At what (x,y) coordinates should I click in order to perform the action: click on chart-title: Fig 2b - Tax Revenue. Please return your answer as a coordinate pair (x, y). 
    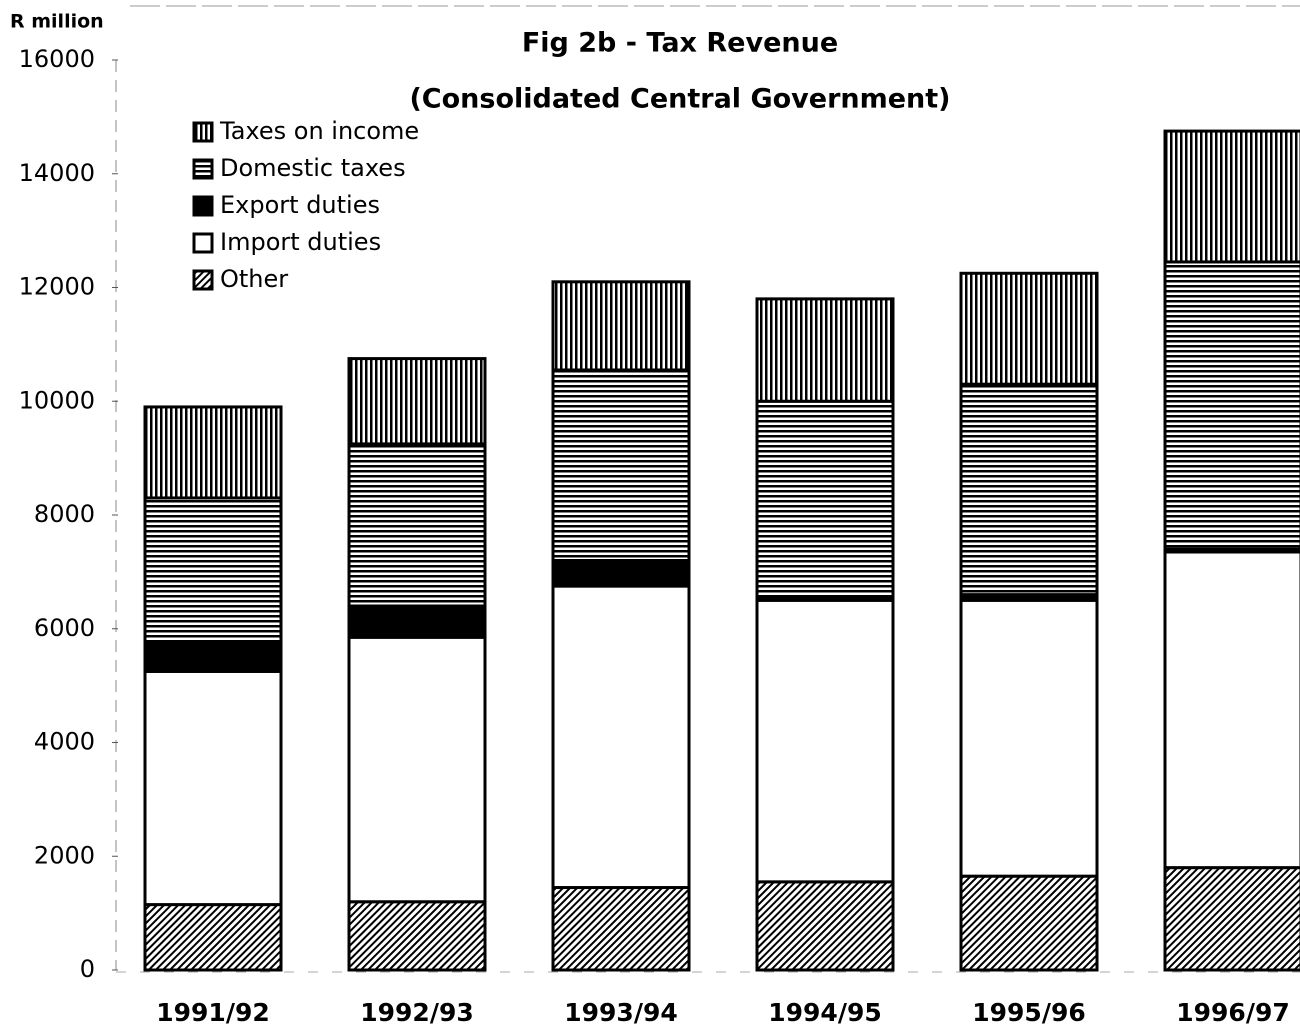
    Looking at the image, I should click on (680, 43).